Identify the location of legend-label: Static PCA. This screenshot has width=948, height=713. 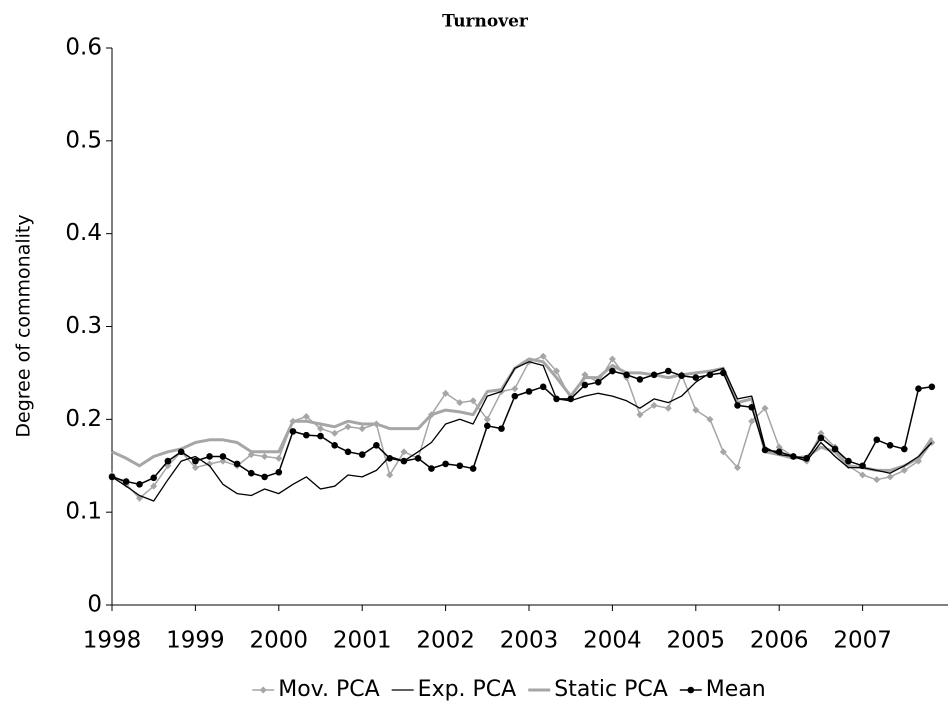
(611, 689).